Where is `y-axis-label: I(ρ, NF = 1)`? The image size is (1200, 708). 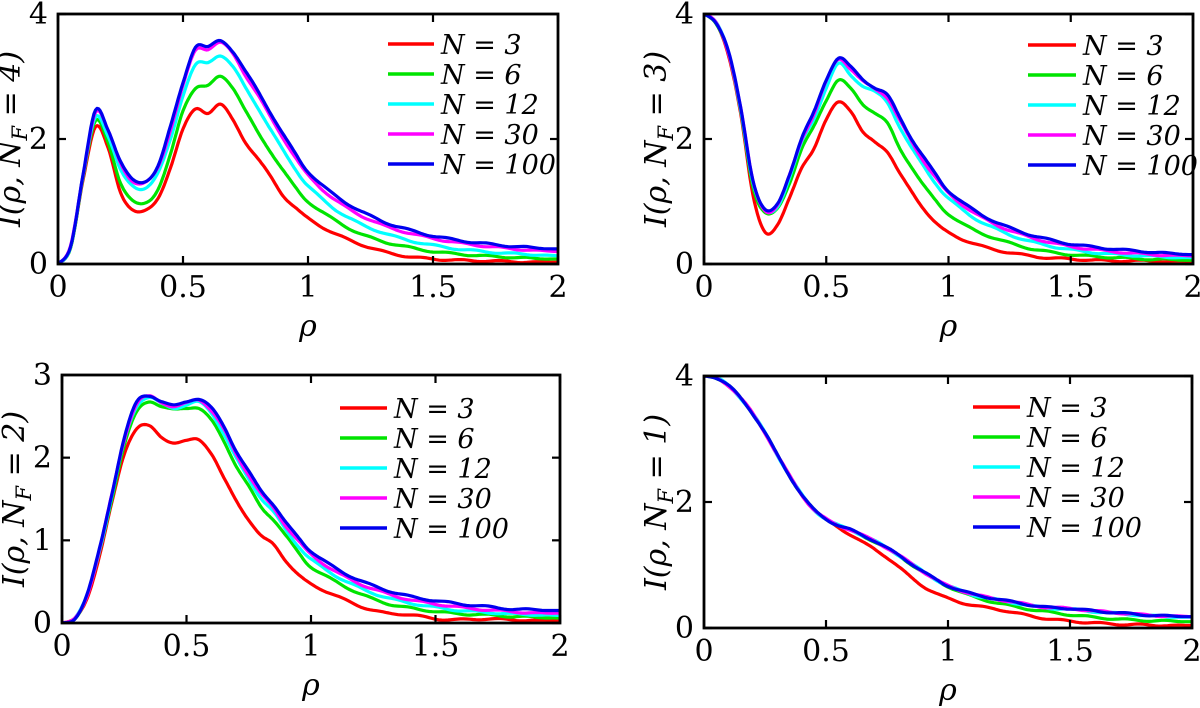 y-axis-label: I(ρ, NF = 1) is located at coordinates (658, 502).